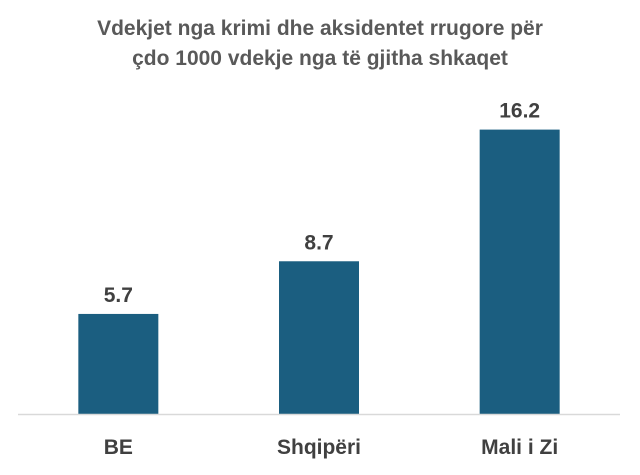 The image size is (640, 475). What do you see at coordinates (318, 242) in the screenshot?
I see `data-label-1: 8.7` at bounding box center [318, 242].